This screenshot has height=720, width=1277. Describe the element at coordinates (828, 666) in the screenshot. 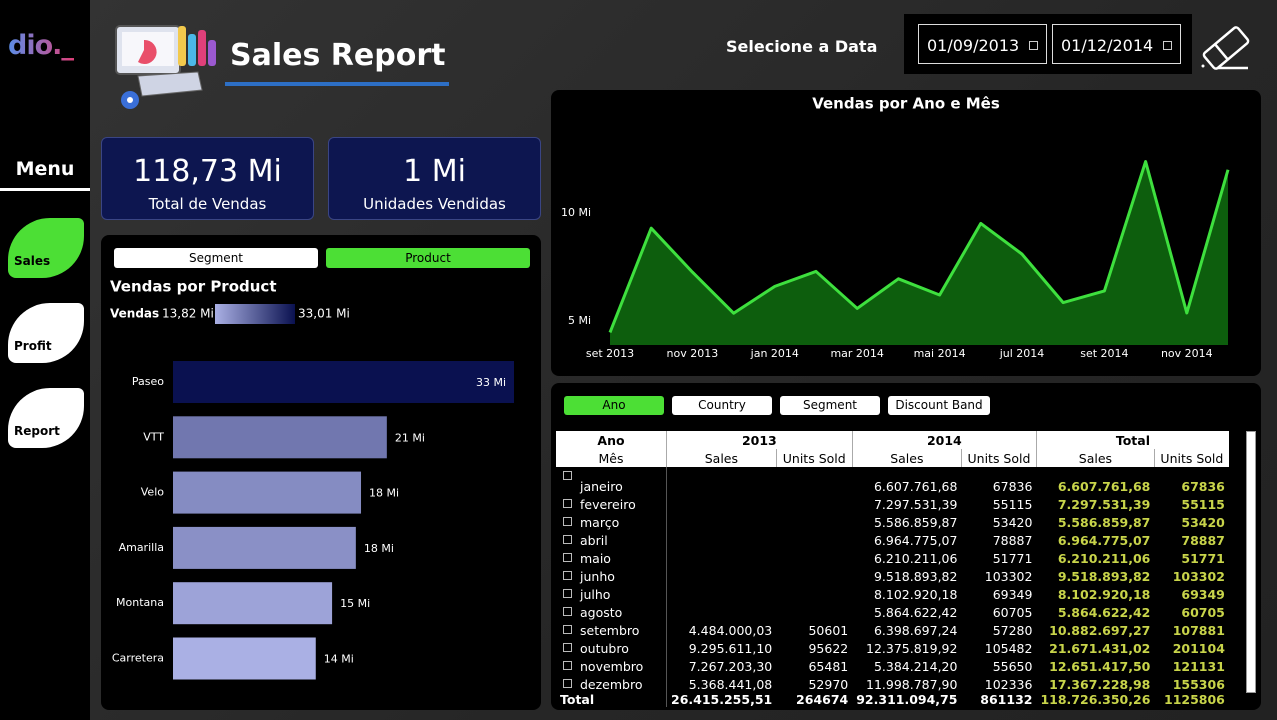

I see `table-cell: 65481` at that location.